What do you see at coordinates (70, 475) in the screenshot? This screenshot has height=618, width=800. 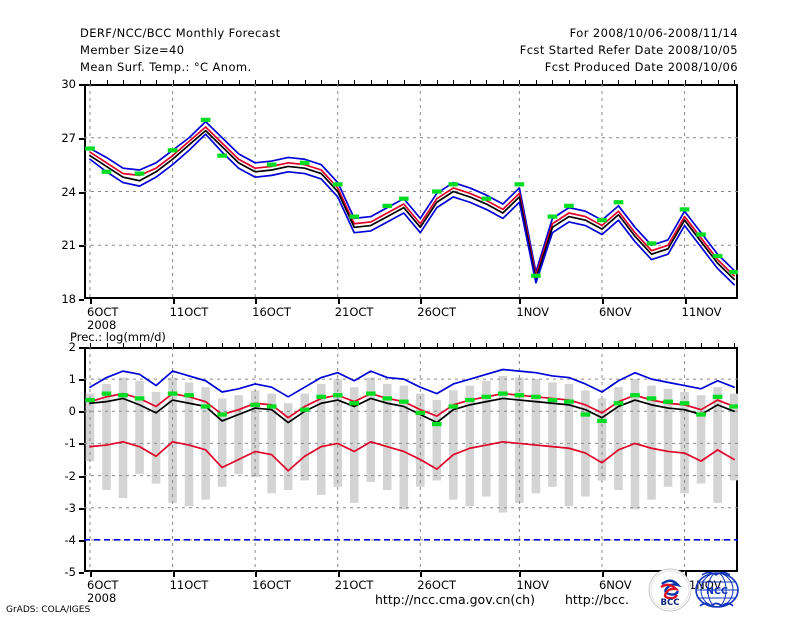 I see `precipitation-y-tick-label: -2` at bounding box center [70, 475].